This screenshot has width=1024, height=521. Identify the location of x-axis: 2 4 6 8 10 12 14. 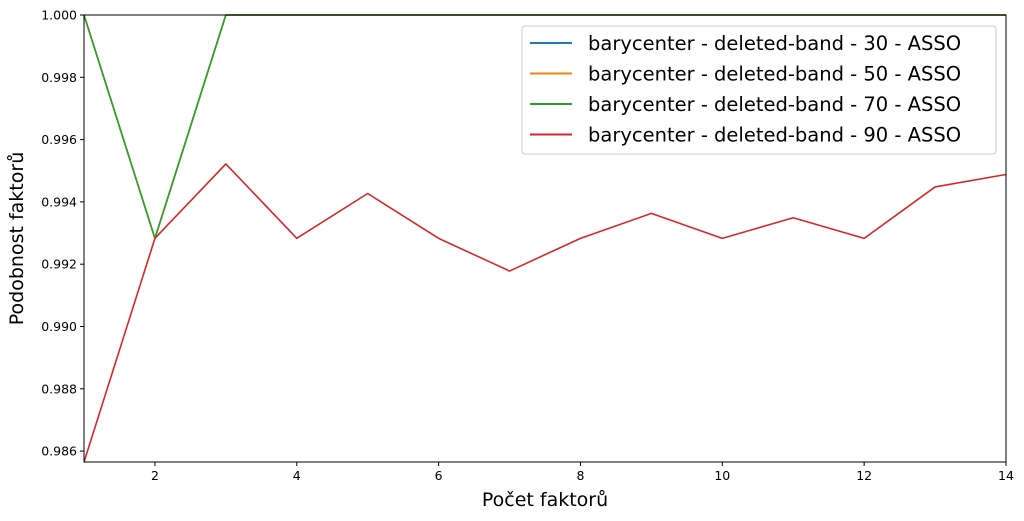
(582, 472).